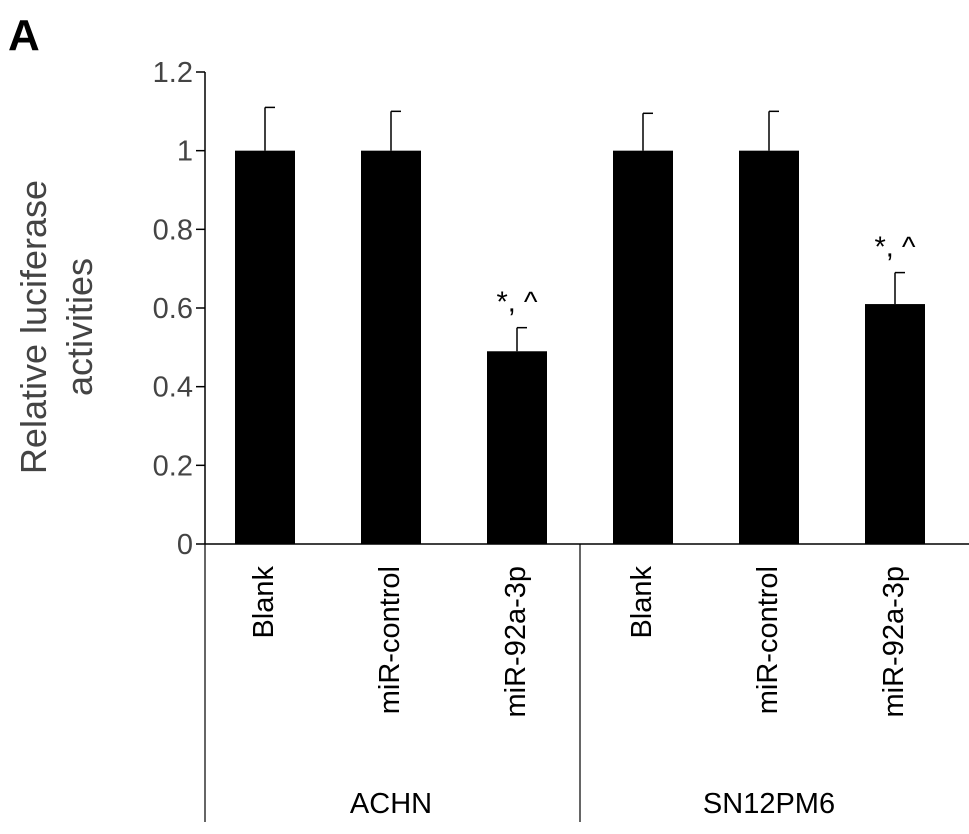 This screenshot has width=969, height=834. Describe the element at coordinates (173, 230) in the screenshot. I see `y-tick-label: 0.8` at that location.